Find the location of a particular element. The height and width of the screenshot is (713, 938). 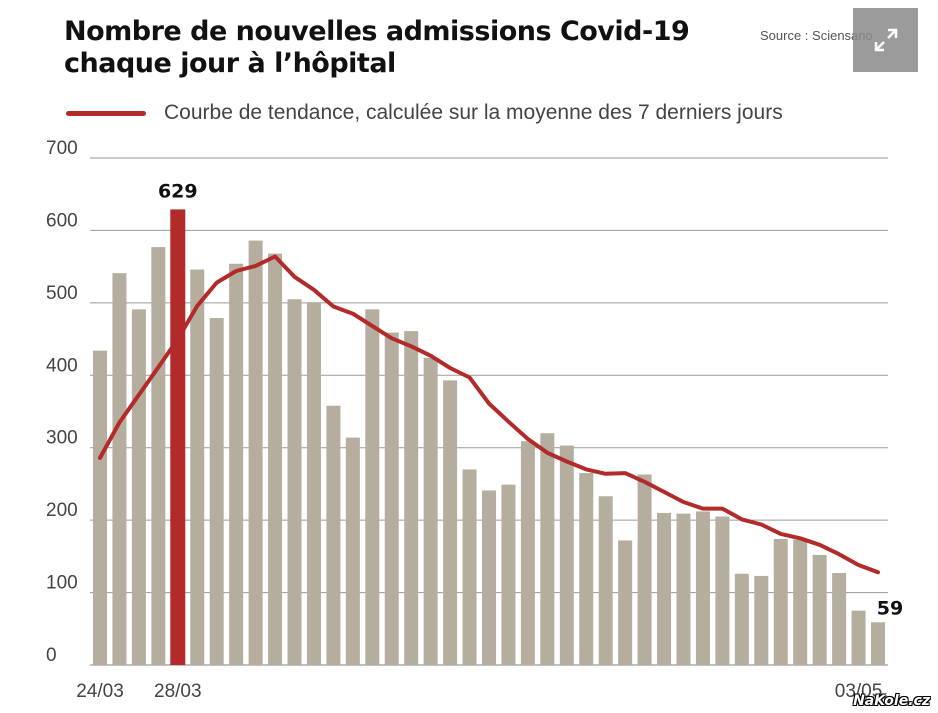

y-tick-label: 200 is located at coordinates (62, 510).